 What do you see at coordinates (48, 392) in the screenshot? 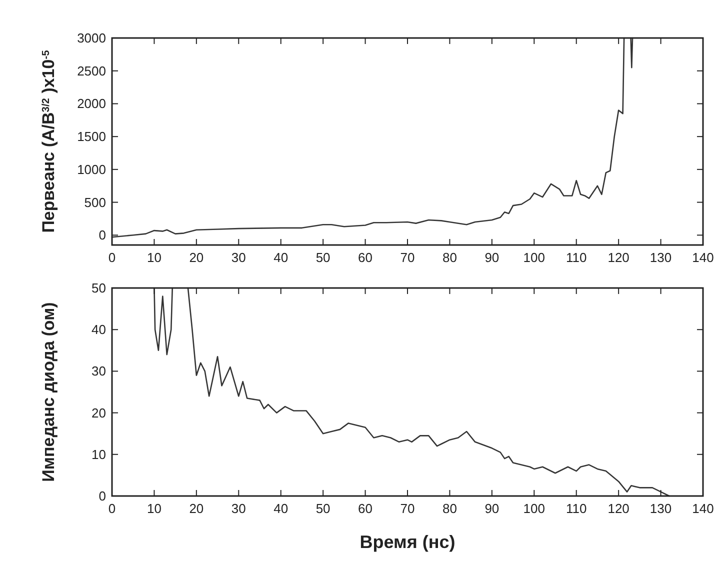
I see `y-axis-title: Импеданс диода (ом)` at bounding box center [48, 392].